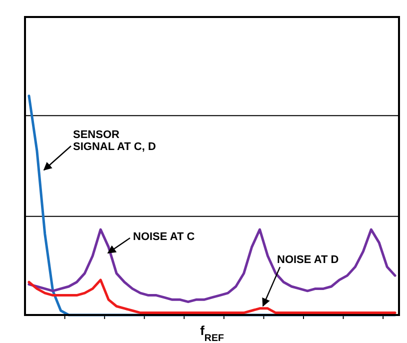  What do you see at coordinates (164, 237) in the screenshot?
I see `annotation: NOISE AT C` at bounding box center [164, 237].